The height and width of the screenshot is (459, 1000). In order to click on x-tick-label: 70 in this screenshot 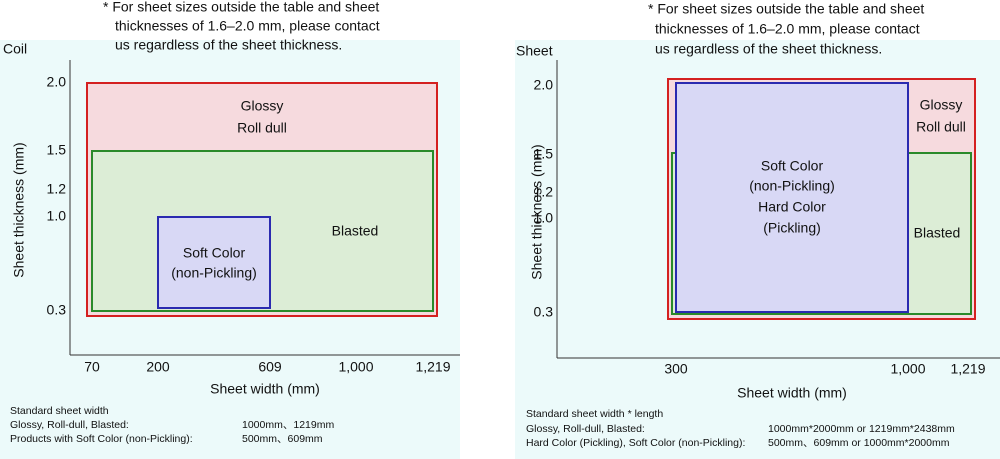, I will do `click(92, 367)`.